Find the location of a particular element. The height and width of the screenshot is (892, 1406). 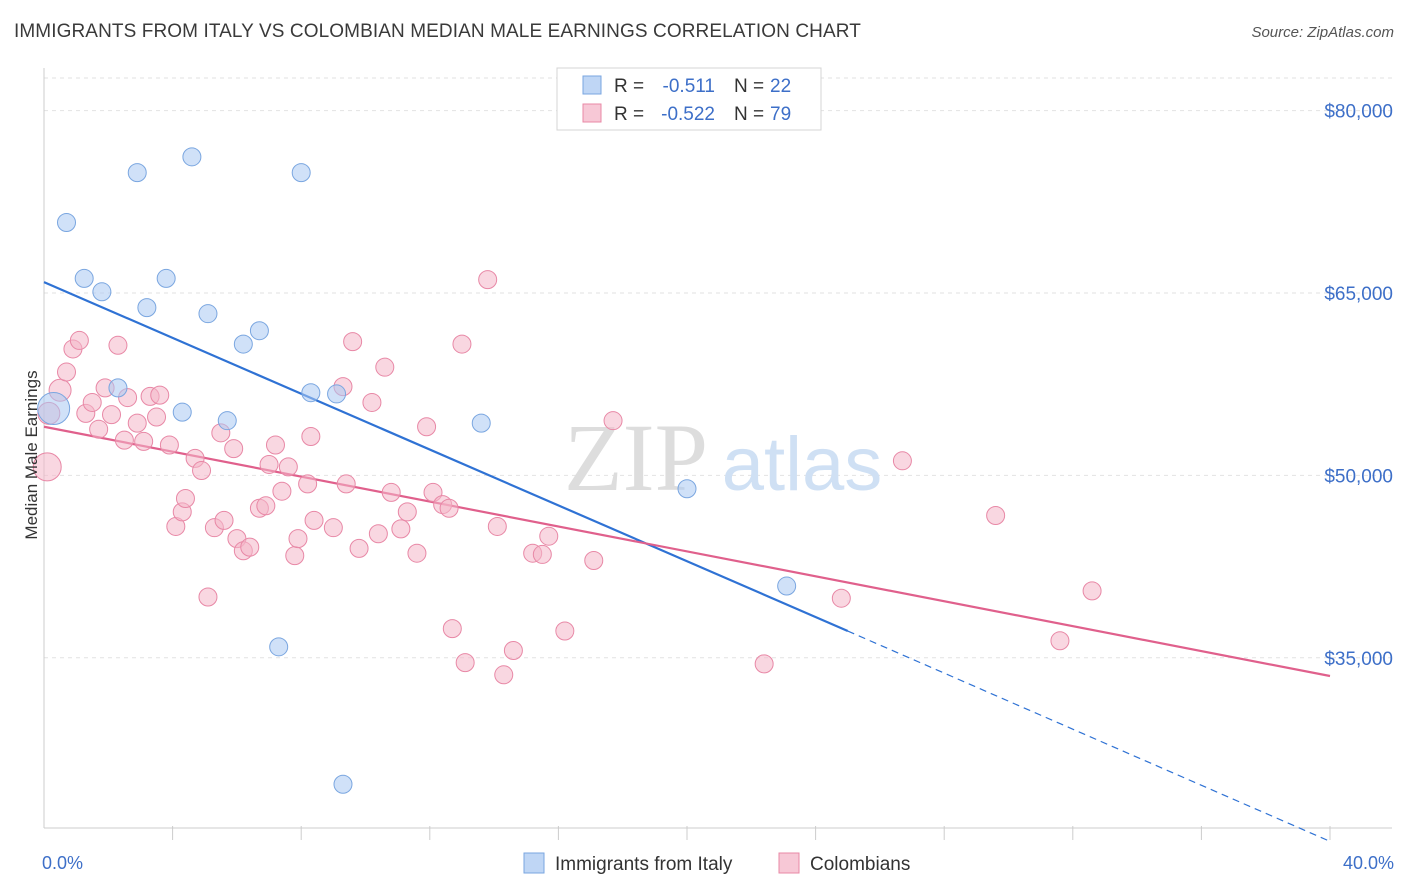

series-legend: Immigrants from Italy Colombians is located at coordinates (716, 863).